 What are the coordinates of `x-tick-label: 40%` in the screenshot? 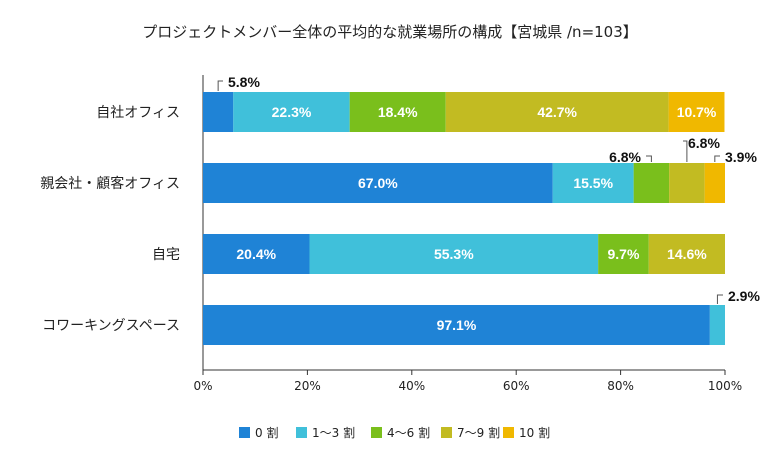 It's located at (411, 386).